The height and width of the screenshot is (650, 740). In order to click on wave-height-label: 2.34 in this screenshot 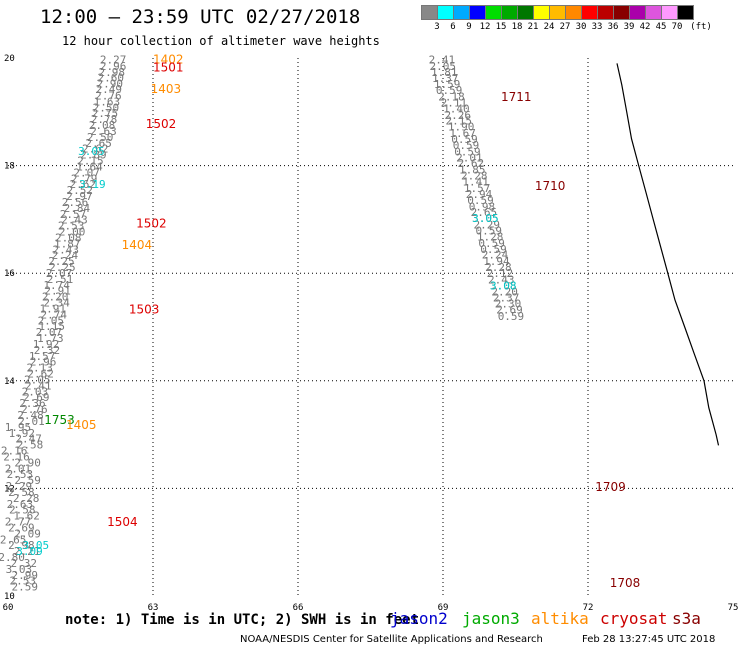, I will do `click(56, 303)`.